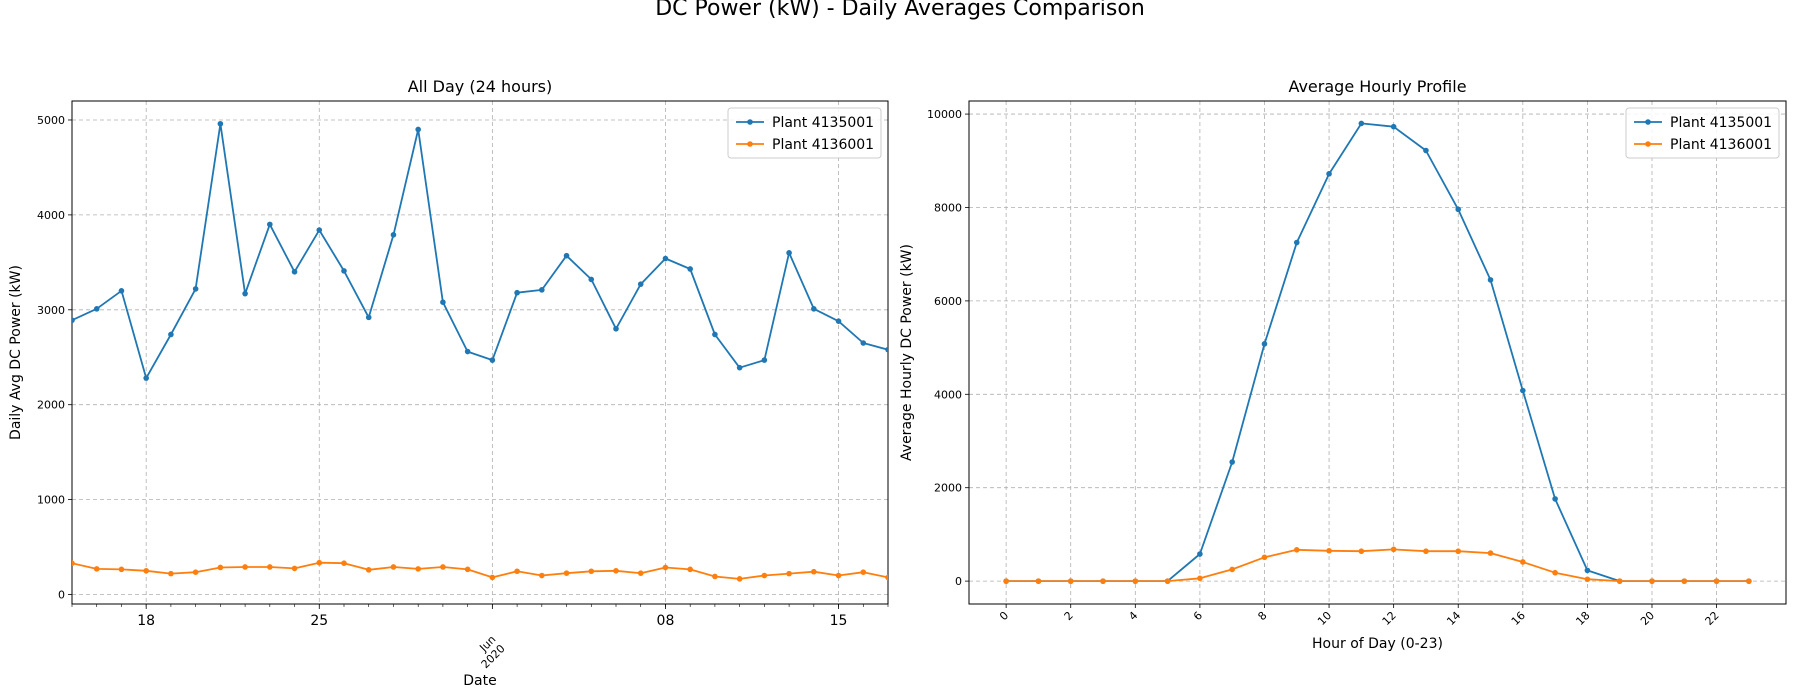 This screenshot has width=1800, height=700. What do you see at coordinates (944, 114) in the screenshot?
I see `y-tick-label: 10000` at bounding box center [944, 114].